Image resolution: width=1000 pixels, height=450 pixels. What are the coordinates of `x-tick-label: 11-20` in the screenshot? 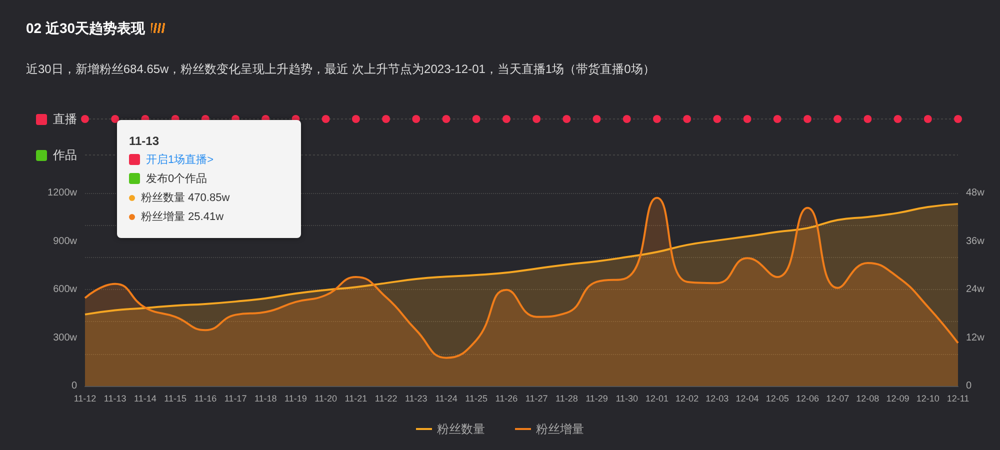 It's located at (326, 399).